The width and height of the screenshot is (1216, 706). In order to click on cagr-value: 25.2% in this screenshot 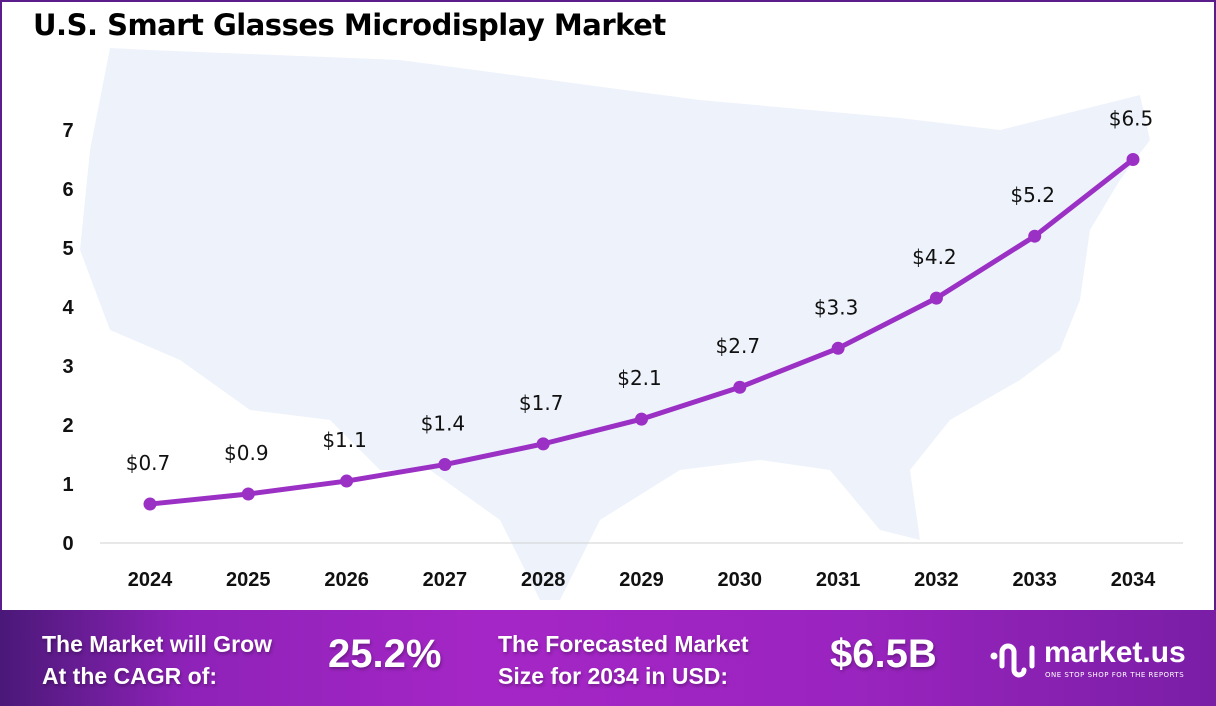, I will do `click(385, 654)`.